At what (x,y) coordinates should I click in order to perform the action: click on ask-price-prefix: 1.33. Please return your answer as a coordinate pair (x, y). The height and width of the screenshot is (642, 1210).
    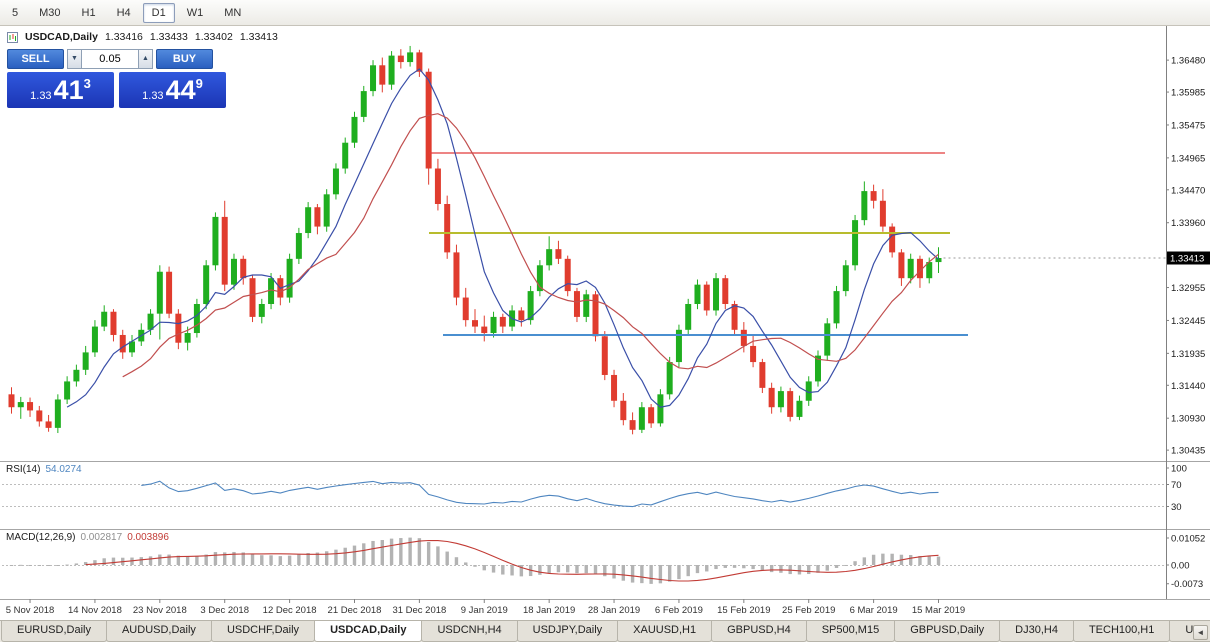
    Looking at the image, I should click on (153, 96).